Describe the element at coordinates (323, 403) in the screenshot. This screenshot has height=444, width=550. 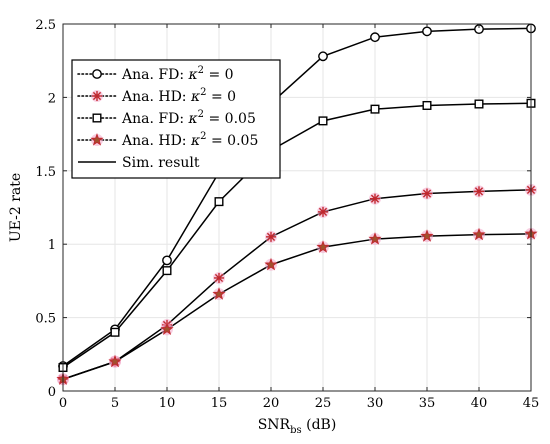
I see `x-tick-label: 25` at that location.